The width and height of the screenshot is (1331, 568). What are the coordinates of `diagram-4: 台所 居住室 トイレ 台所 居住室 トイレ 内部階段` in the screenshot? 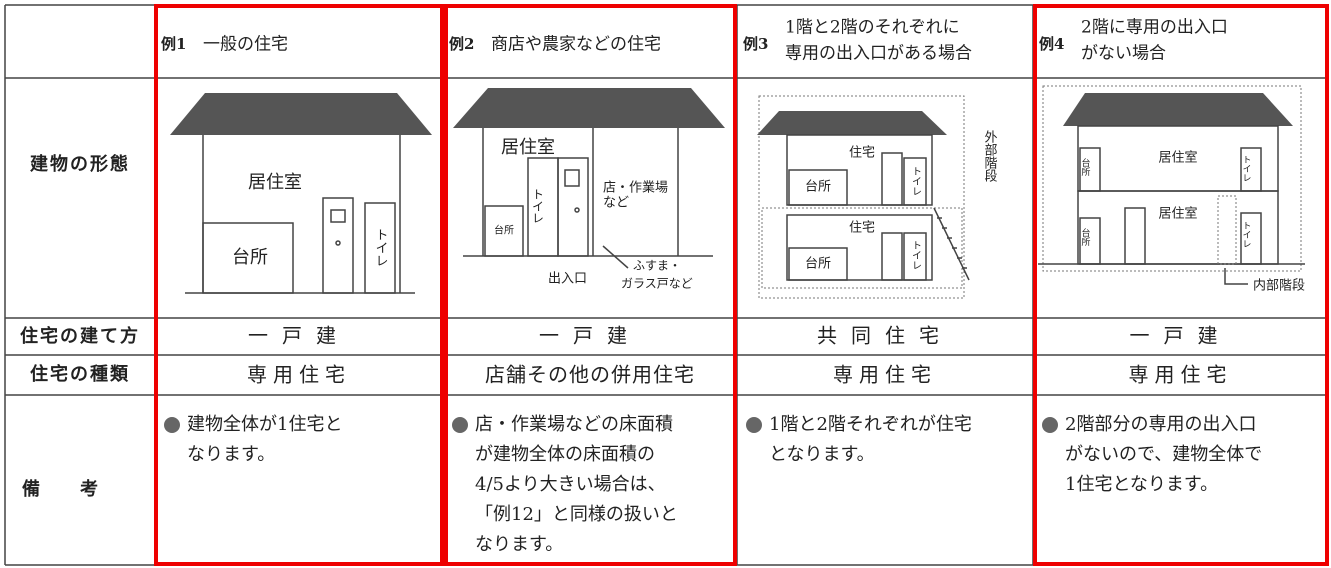 It's located at (1171, 189).